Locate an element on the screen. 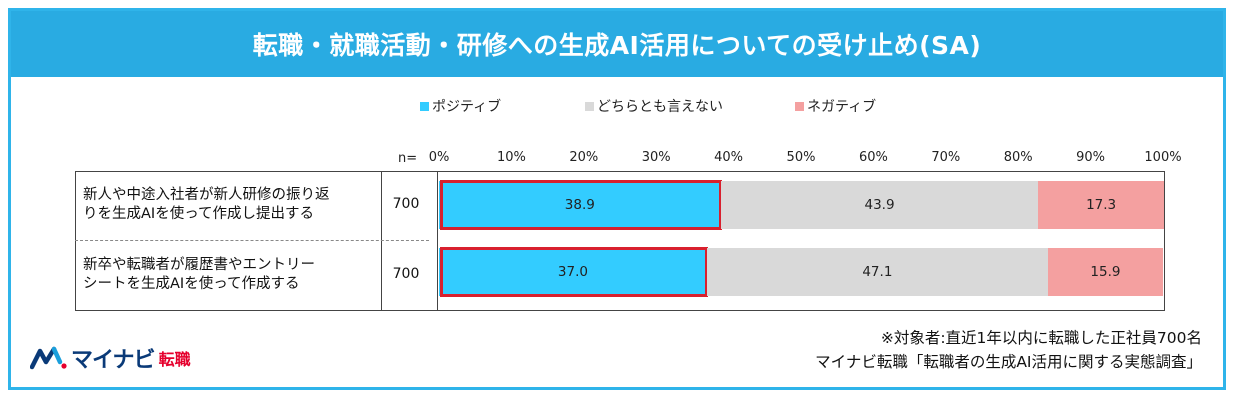  x-tick-label: 40% is located at coordinates (729, 157).